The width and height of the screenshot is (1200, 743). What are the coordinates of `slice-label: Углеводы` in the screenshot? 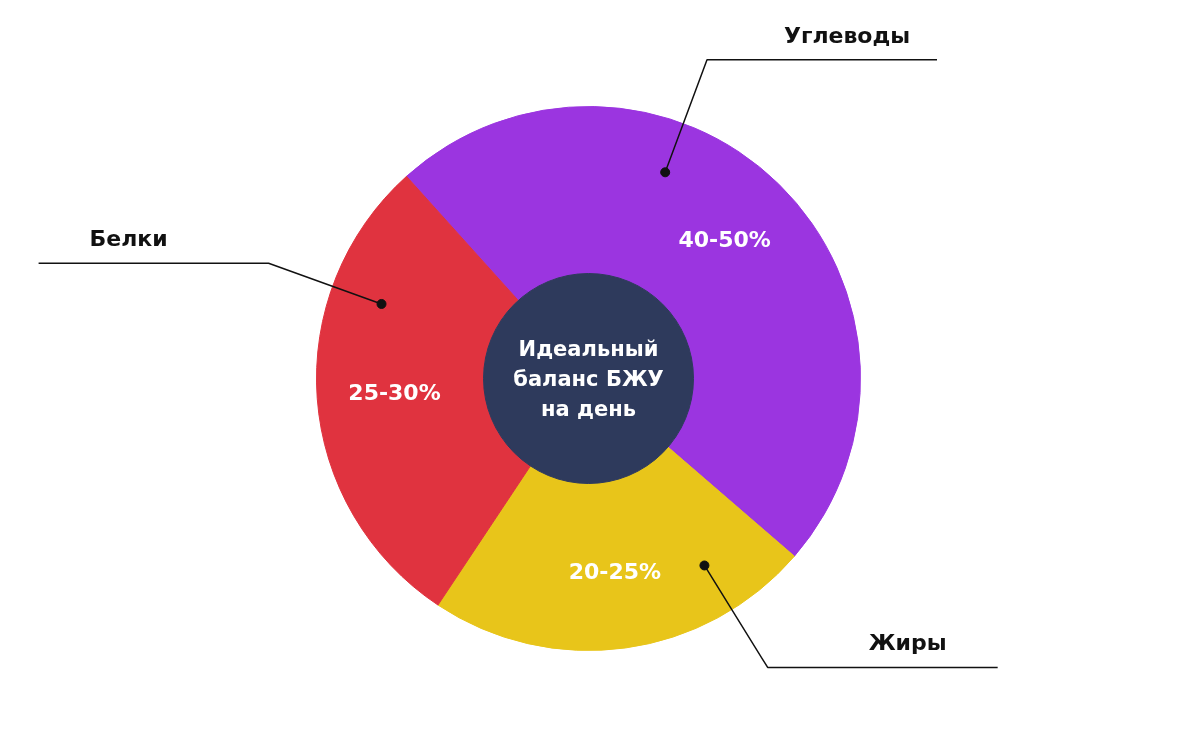 It's located at (847, 35).